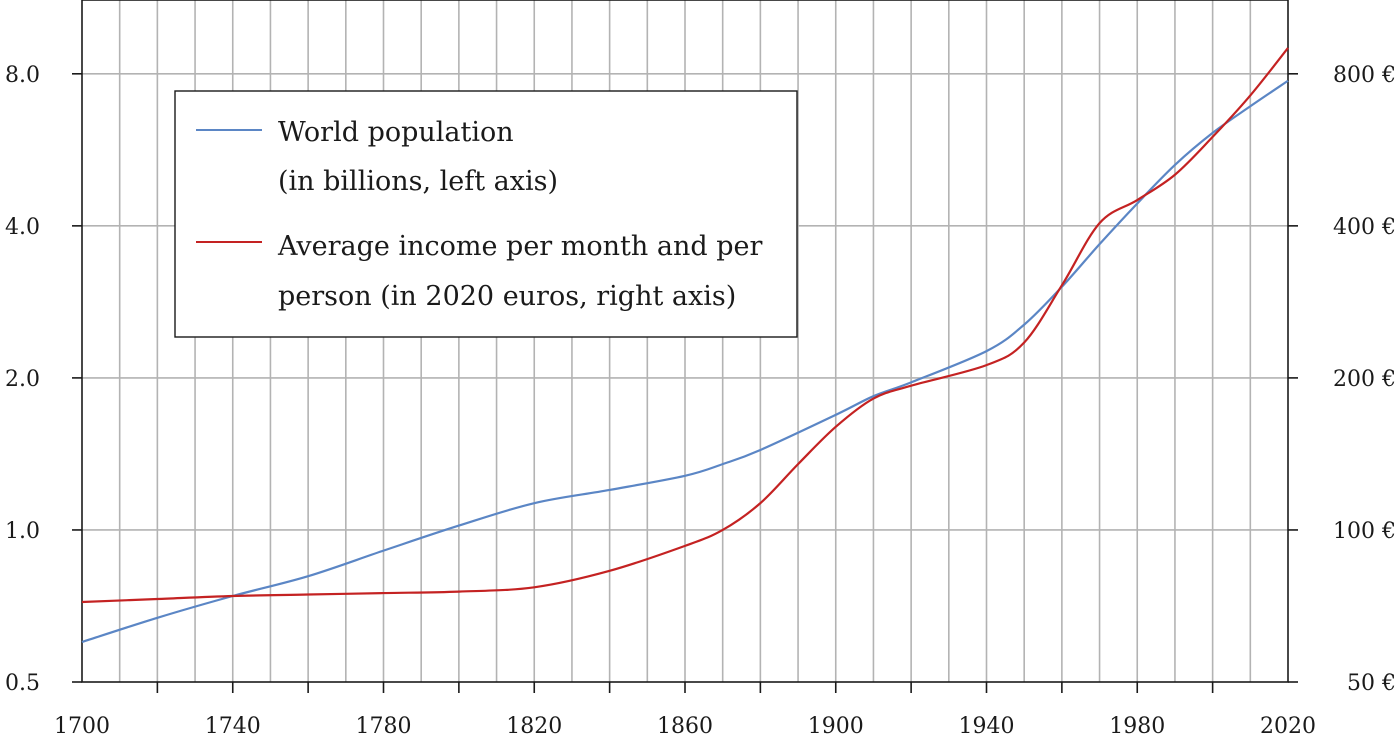 Image resolution: width=1397 pixels, height=744 pixels. Describe the element at coordinates (987, 726) in the screenshot. I see `x-tick-label: 1940` at that location.